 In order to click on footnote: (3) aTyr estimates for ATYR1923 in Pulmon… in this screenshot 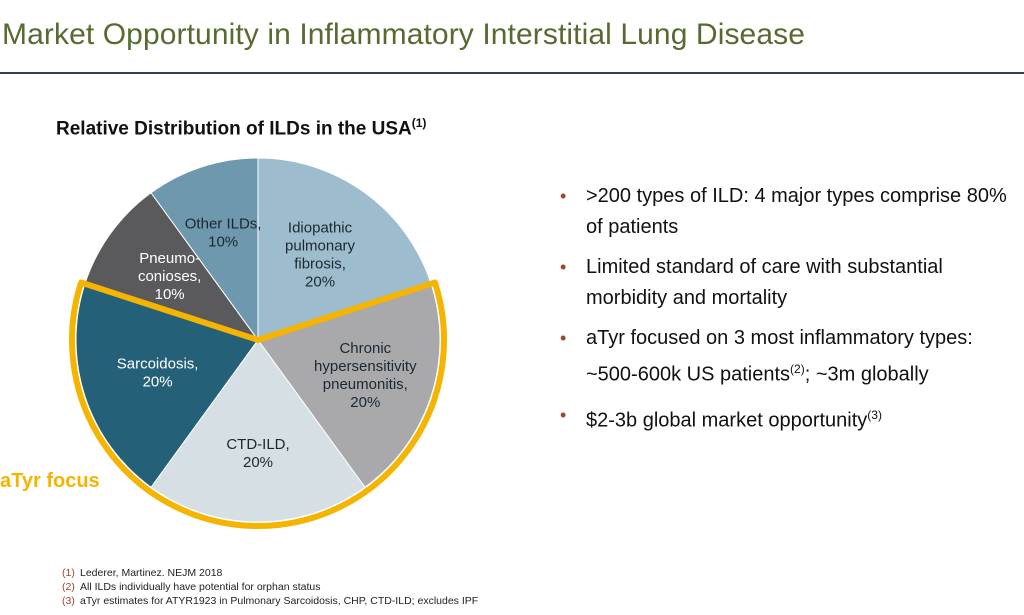, I will do `click(270, 601)`.